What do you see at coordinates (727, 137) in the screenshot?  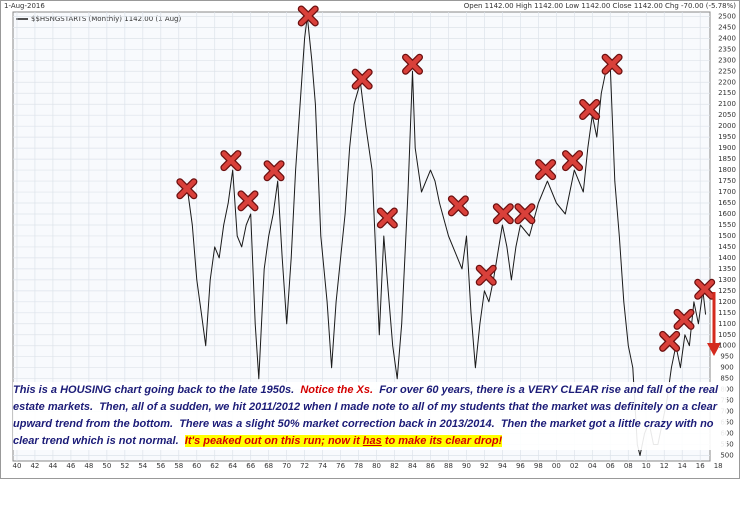 I see `y-tick-label: 1950` at bounding box center [727, 137].